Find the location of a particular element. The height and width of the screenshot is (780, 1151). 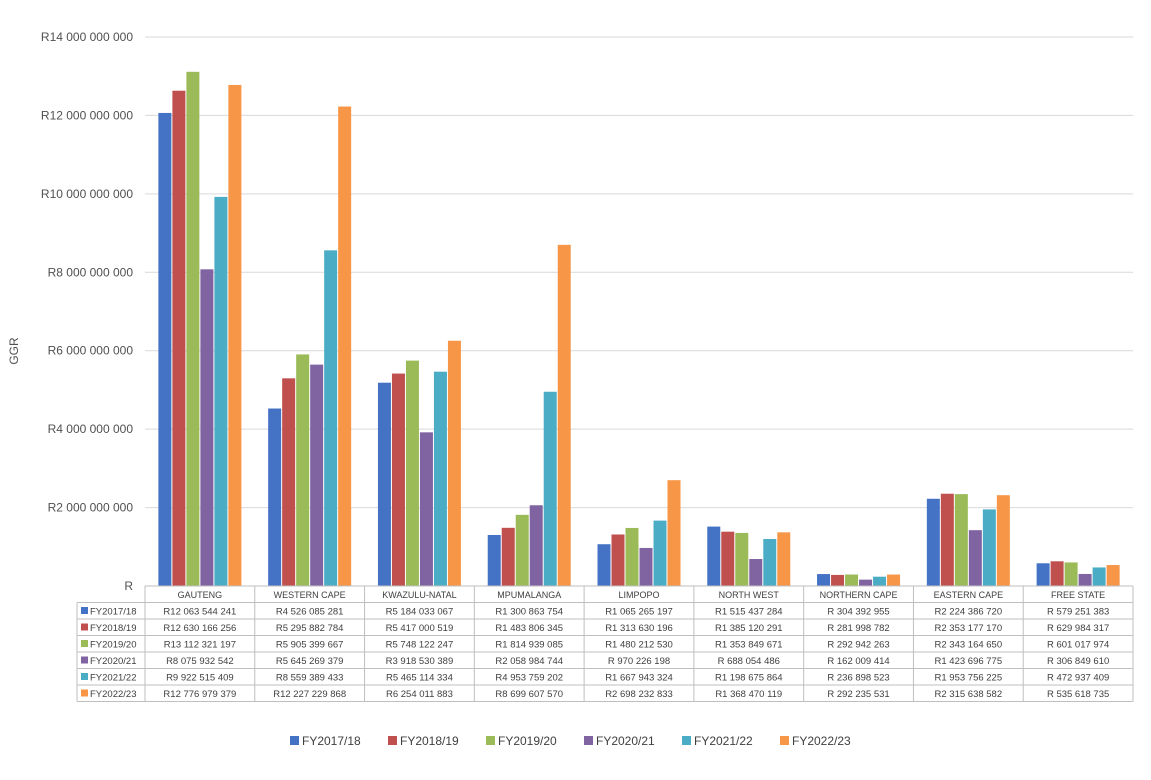

table-cell: R1 667 943 324 is located at coordinates (639, 678).